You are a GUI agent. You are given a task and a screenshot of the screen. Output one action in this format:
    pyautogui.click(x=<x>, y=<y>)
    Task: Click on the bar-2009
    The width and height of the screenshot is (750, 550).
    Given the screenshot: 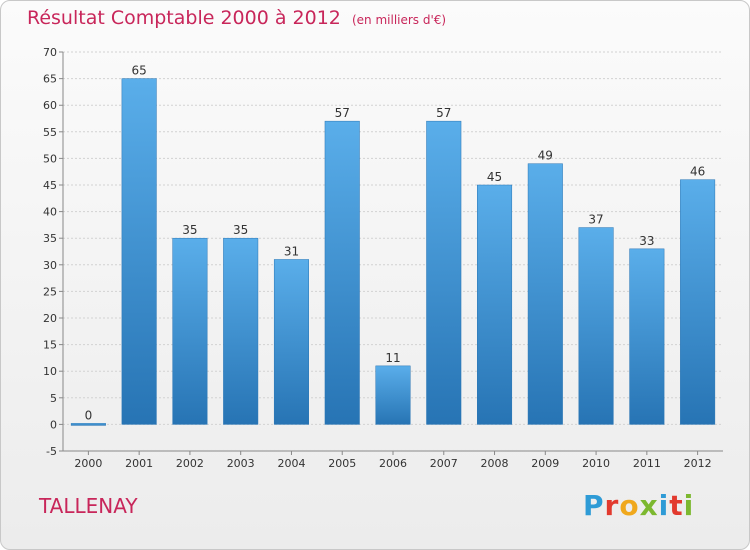 What is the action you would take?
    pyautogui.click(x=545, y=294)
    